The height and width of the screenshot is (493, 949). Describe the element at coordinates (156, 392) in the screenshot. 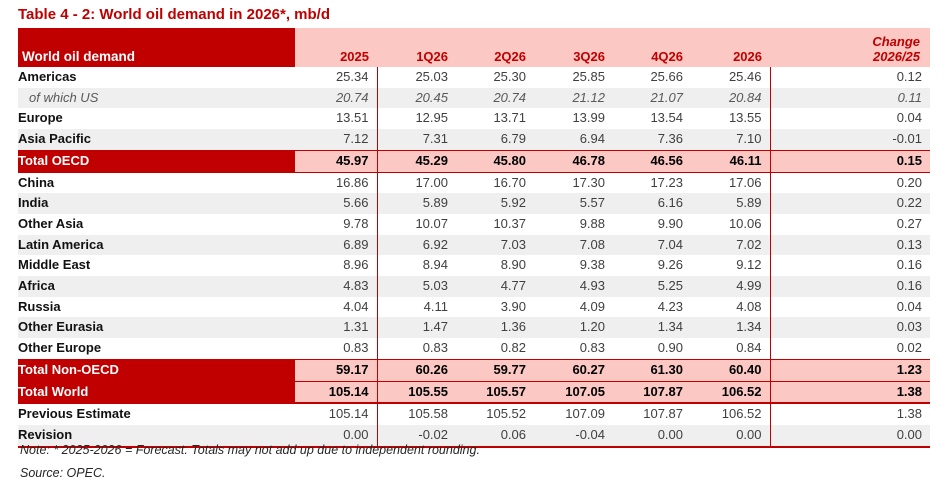

I see `row-label: Total World` at that location.